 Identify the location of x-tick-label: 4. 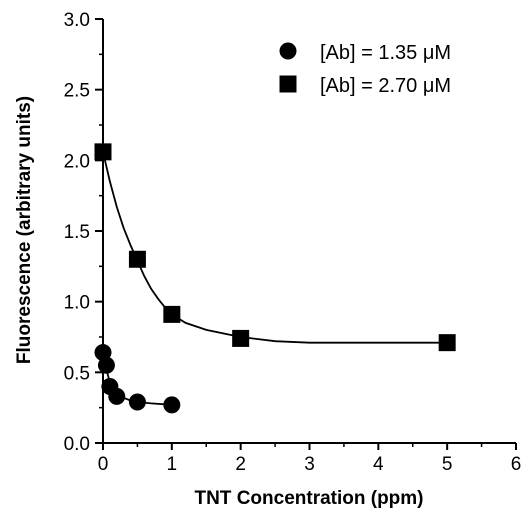
(378, 464).